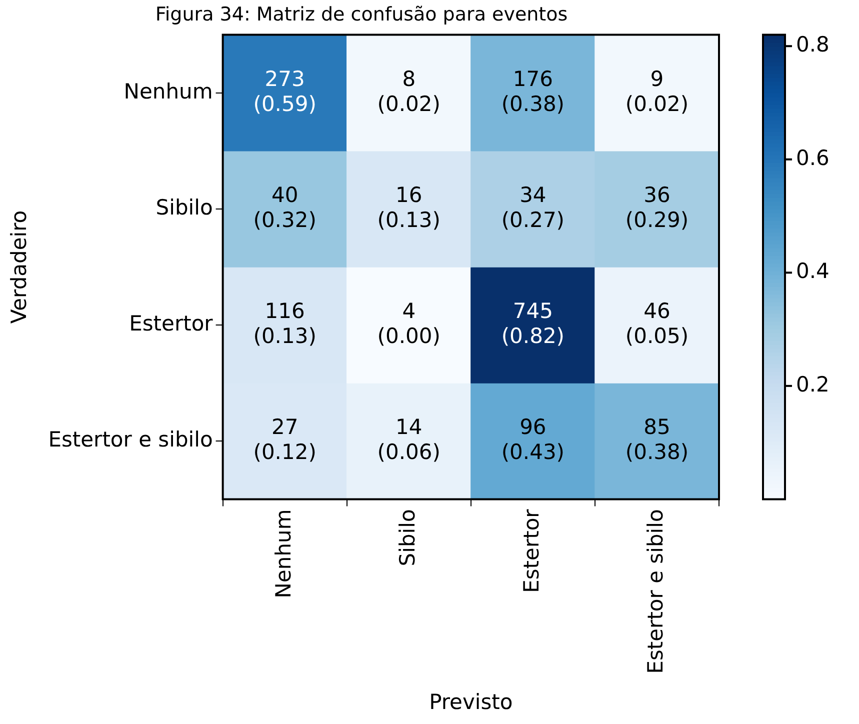  Describe the element at coordinates (284, 207) in the screenshot. I see `data-label: 40 (0.32)` at that location.